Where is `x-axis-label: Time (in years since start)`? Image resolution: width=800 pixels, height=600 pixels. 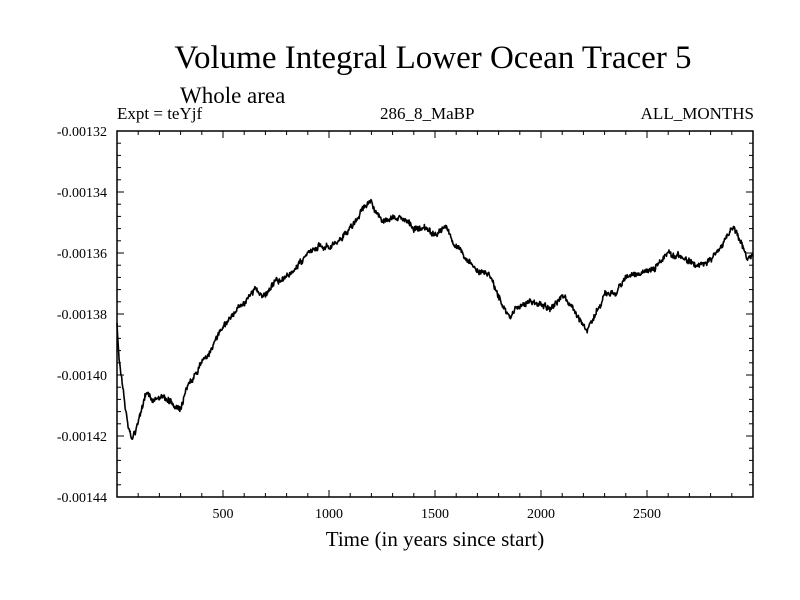
x-axis-label: Time (in years since start) is located at coordinates (435, 539).